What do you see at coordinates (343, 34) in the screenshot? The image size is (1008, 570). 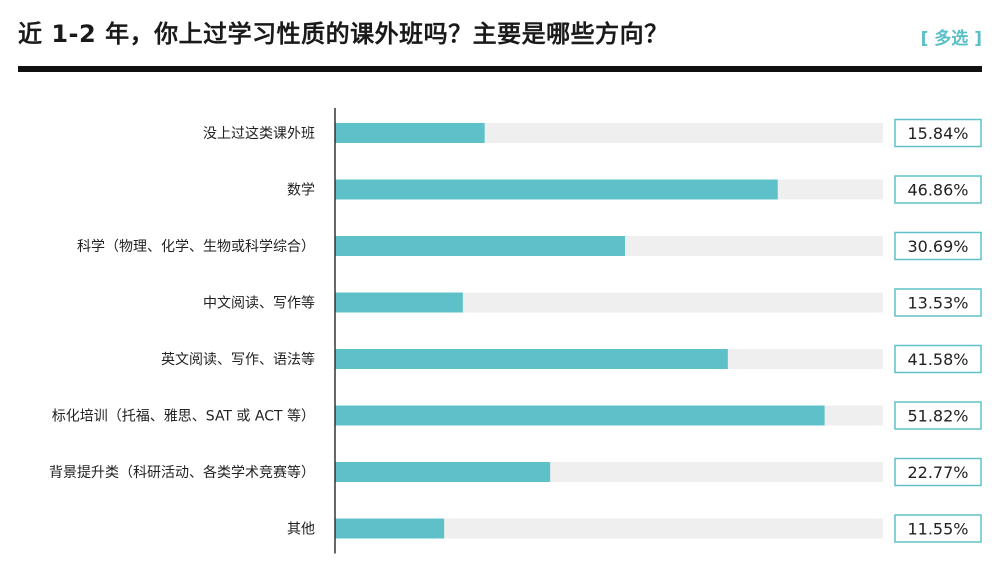 I see `chart-title: 近 1-2 年，你上过学习性质的课外班吗？主要是哪些方向？` at bounding box center [343, 34].